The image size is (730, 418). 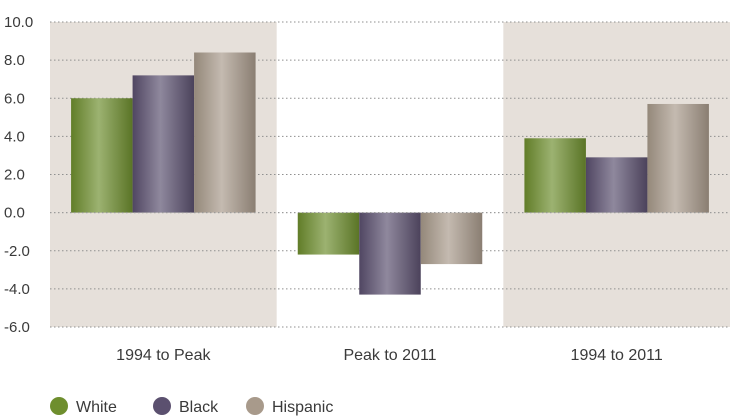 What do you see at coordinates (163, 355) in the screenshot?
I see `x-category-label: 1994 to Peak` at bounding box center [163, 355].